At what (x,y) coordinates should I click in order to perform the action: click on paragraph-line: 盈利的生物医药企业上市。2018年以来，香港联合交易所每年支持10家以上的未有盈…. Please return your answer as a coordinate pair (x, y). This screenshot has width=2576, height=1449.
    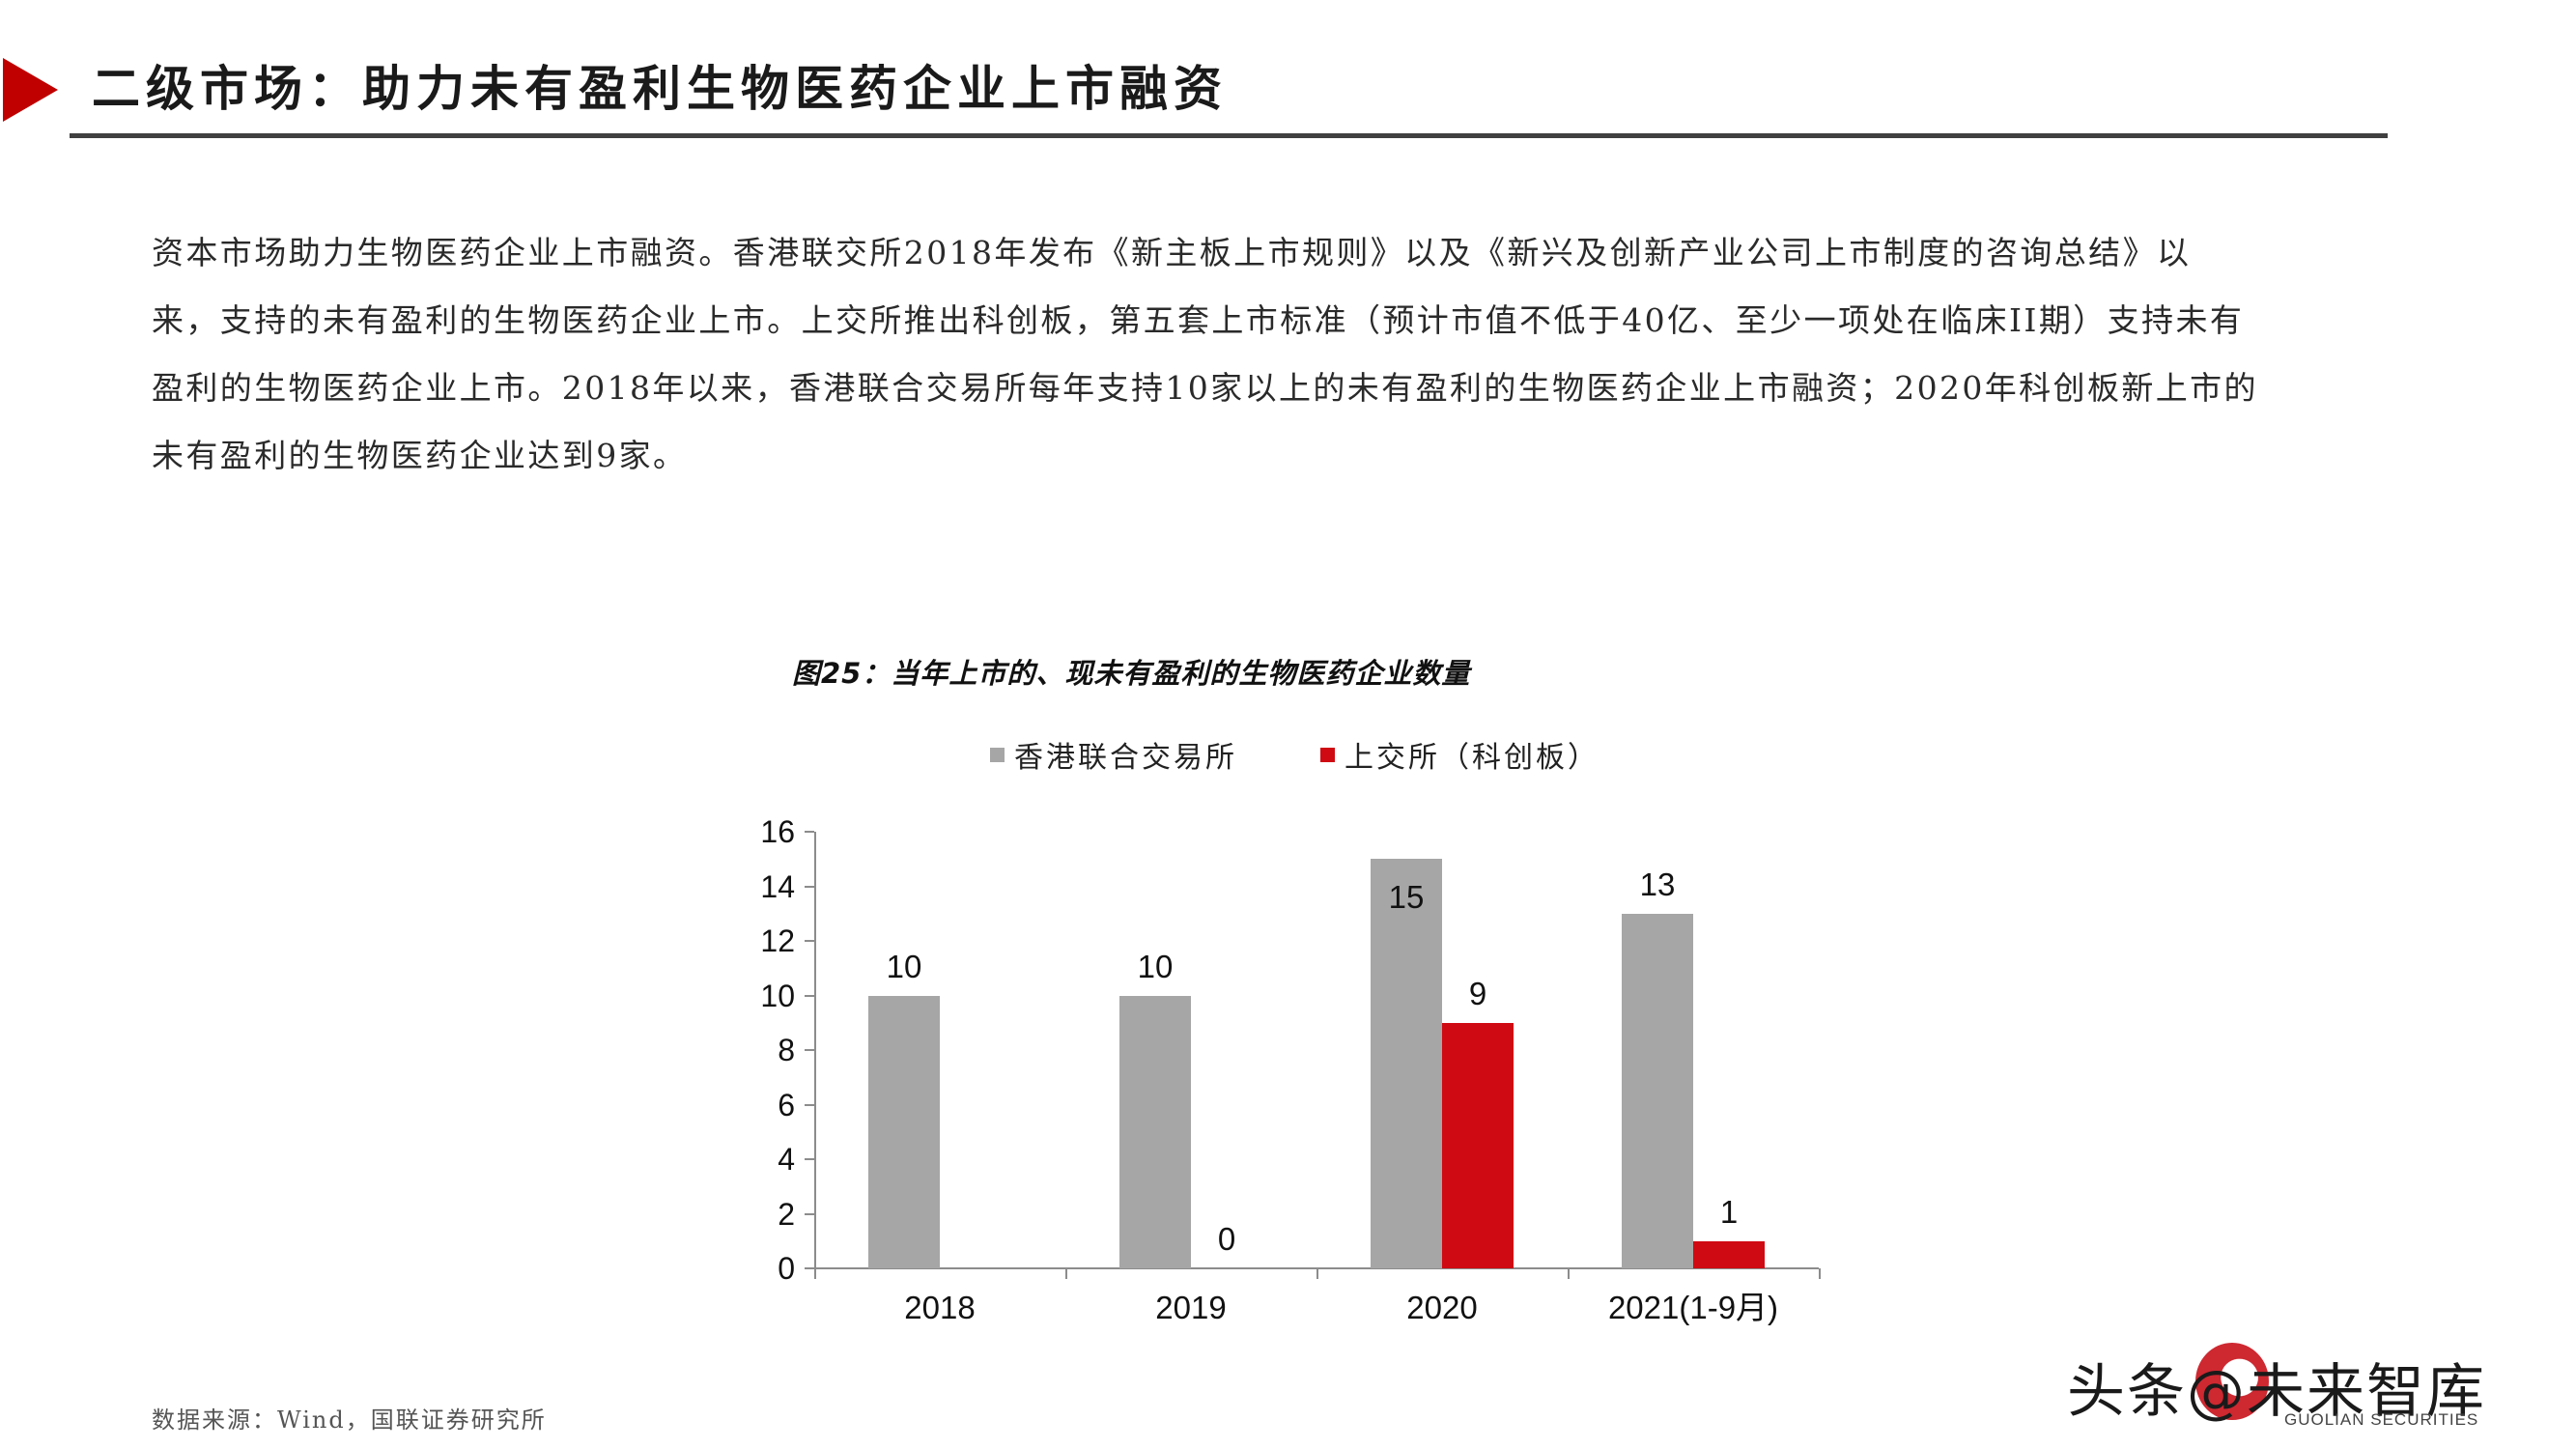
    Looking at the image, I should click on (1205, 388).